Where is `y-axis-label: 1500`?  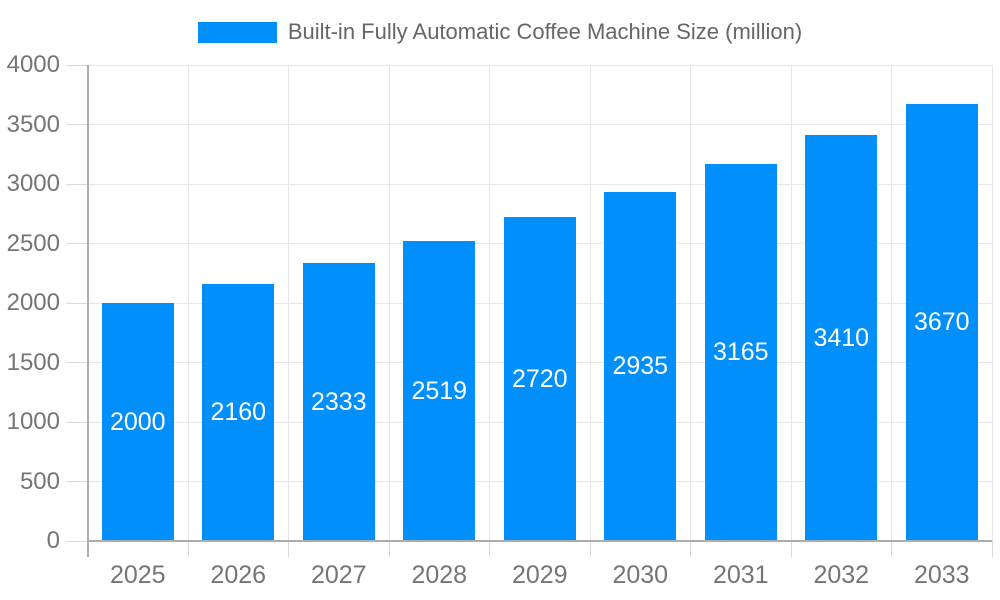 y-axis-label: 1500 is located at coordinates (33, 362).